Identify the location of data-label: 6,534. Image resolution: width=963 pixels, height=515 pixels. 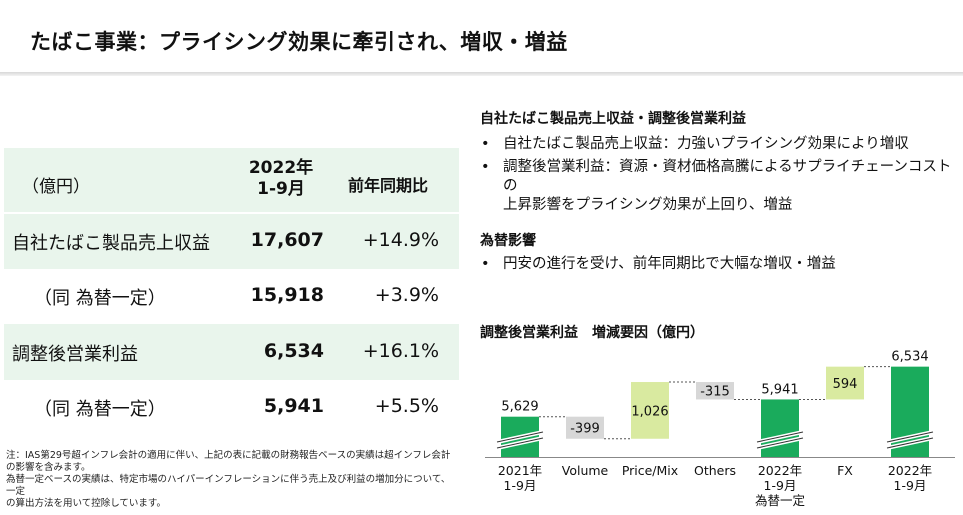
(909, 357).